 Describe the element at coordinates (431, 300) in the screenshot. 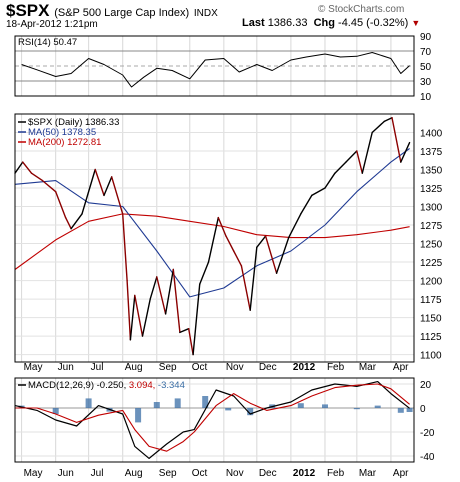

I see `price-tick-label-9: 1175` at that location.